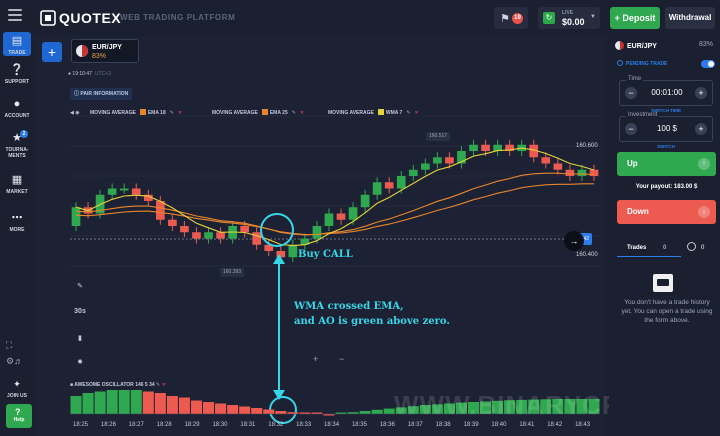 The width and height of the screenshot is (720, 436). Describe the element at coordinates (666, 91) in the screenshot. I see `time-field: Time − 00:01:00 +` at that location.